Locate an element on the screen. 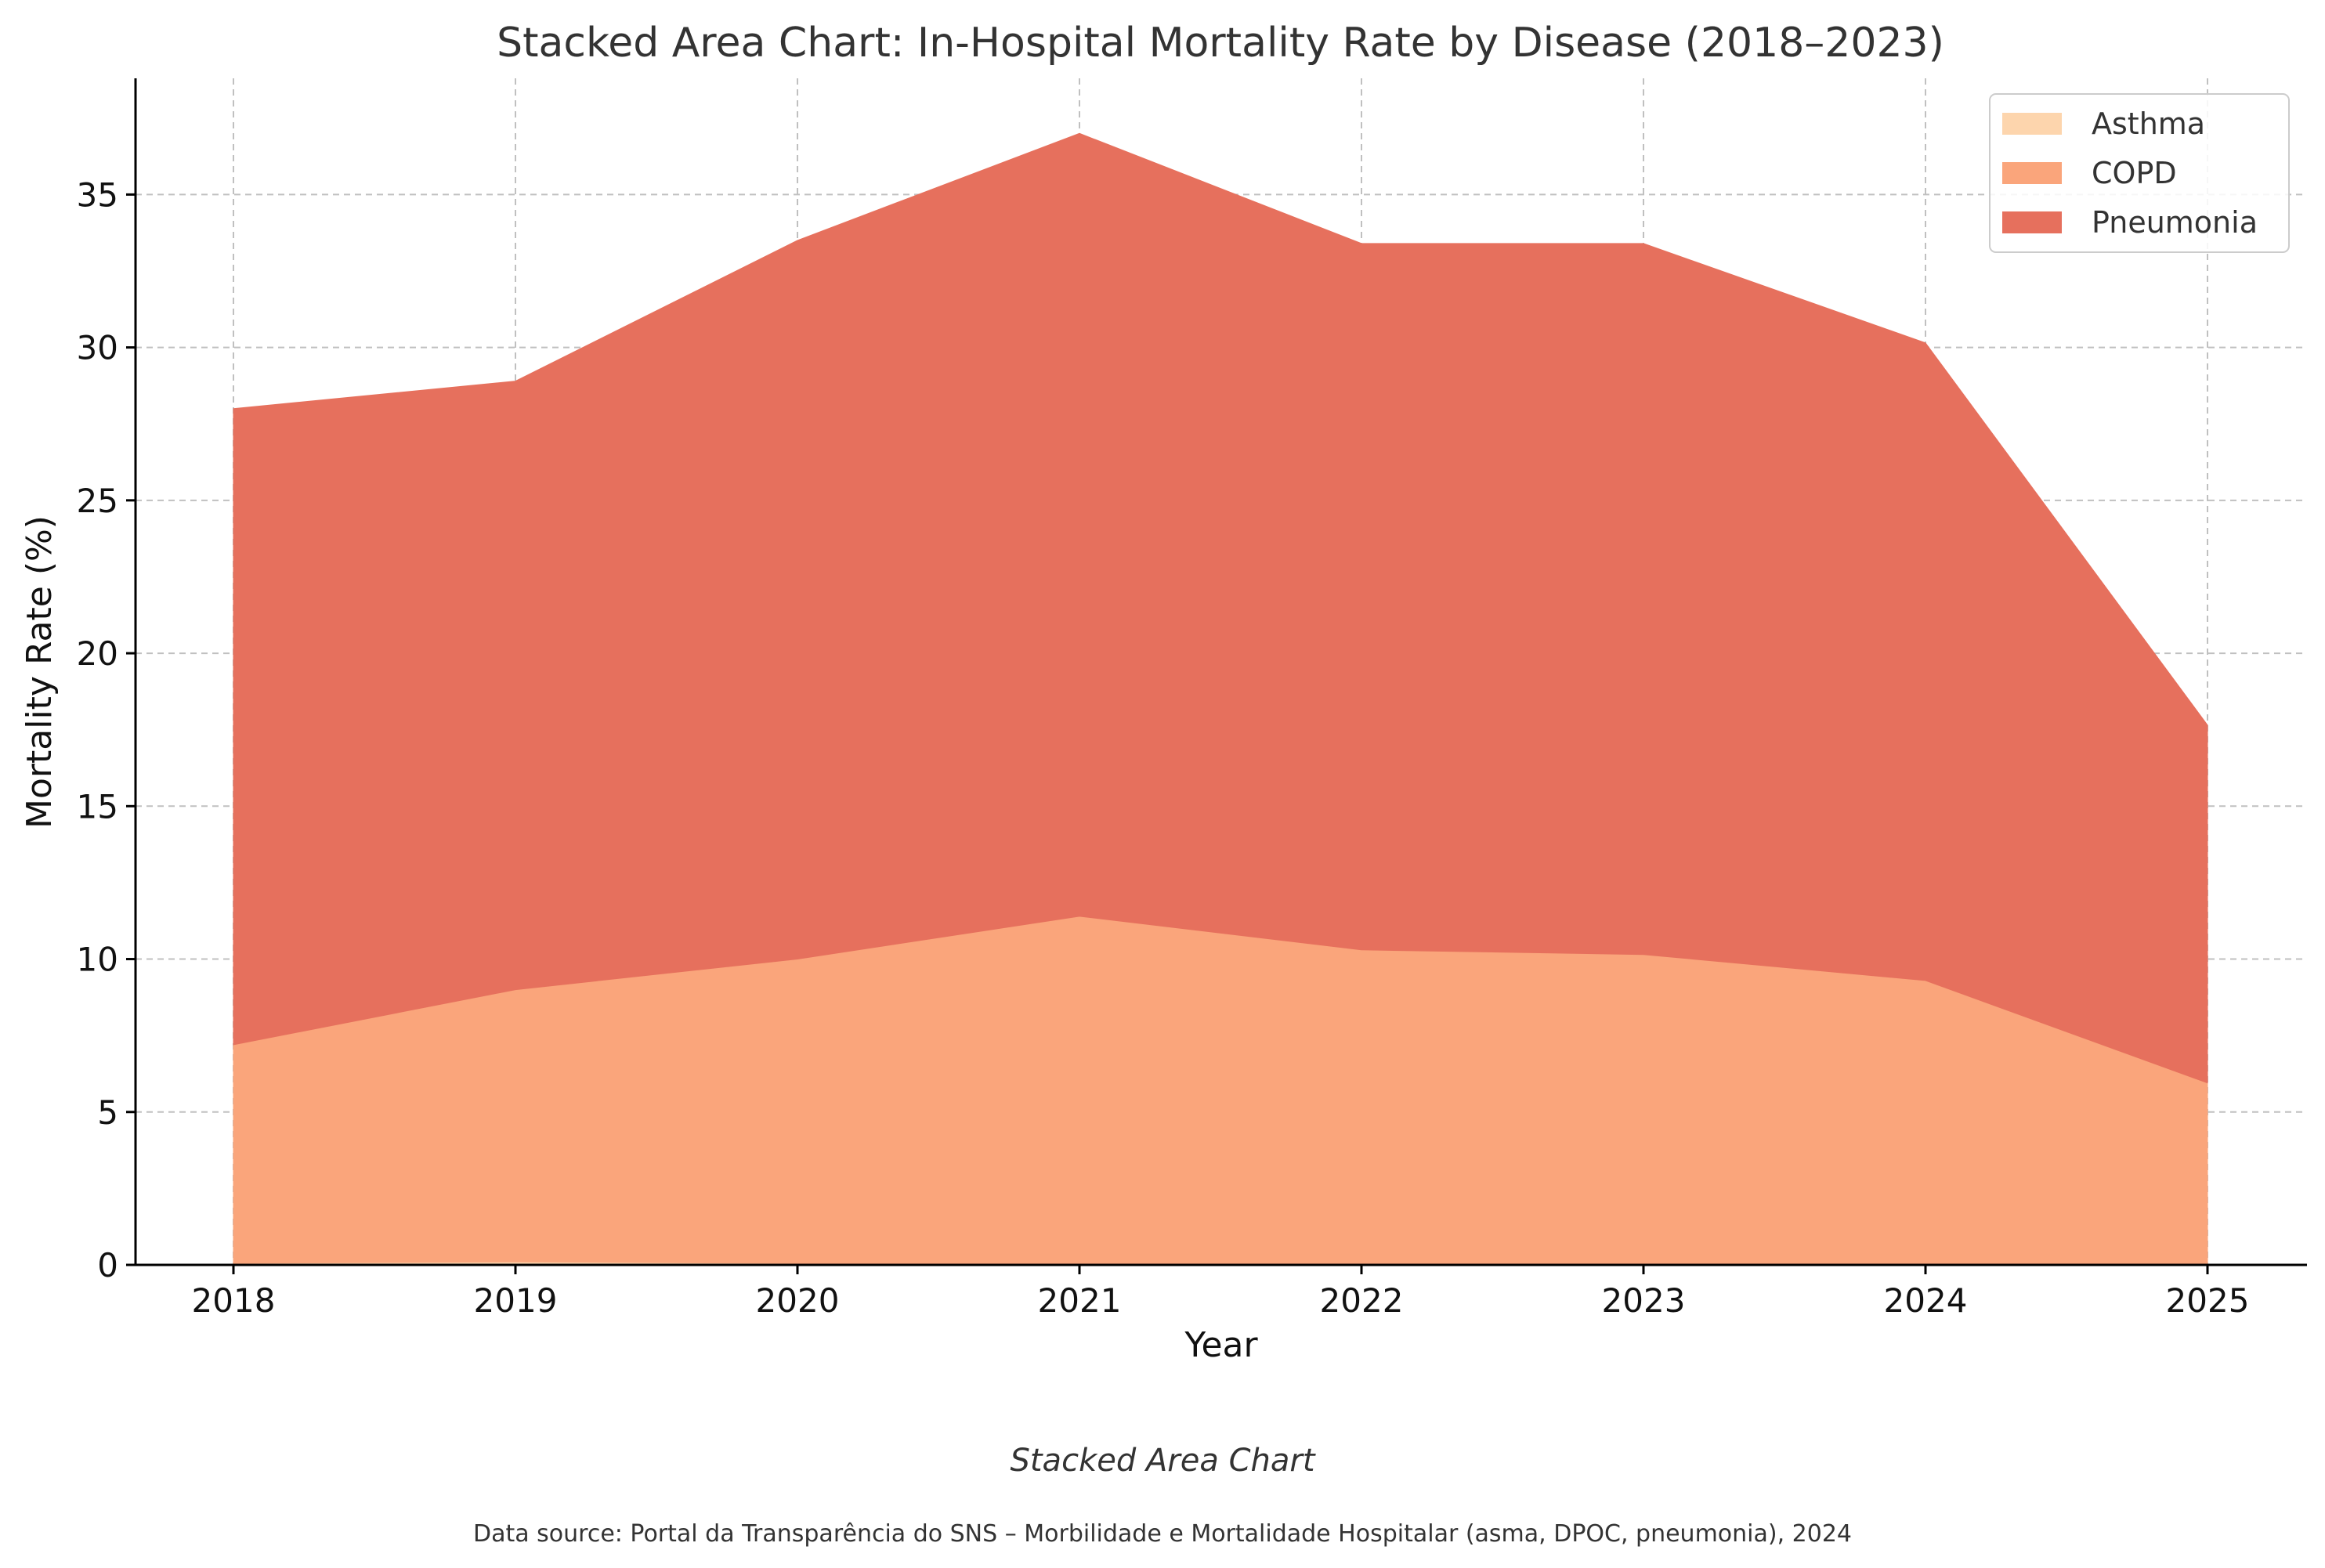  chart-caption: Stacked Area Chart is located at coordinates (1162, 1461).